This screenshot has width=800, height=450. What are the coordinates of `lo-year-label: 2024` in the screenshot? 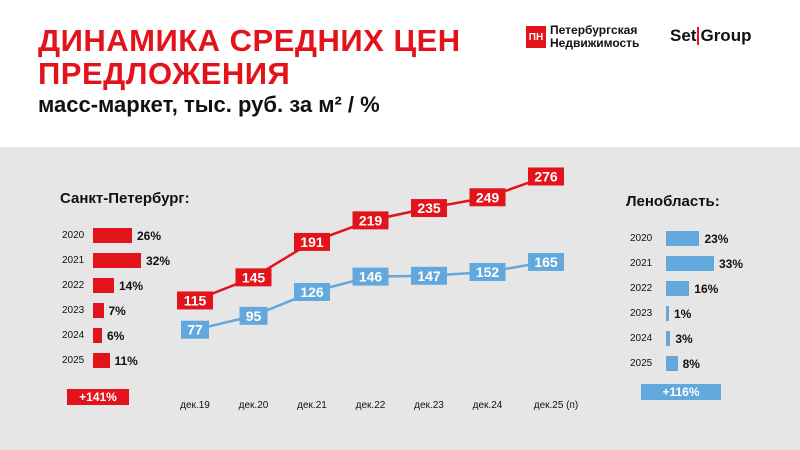 It's located at (641, 338).